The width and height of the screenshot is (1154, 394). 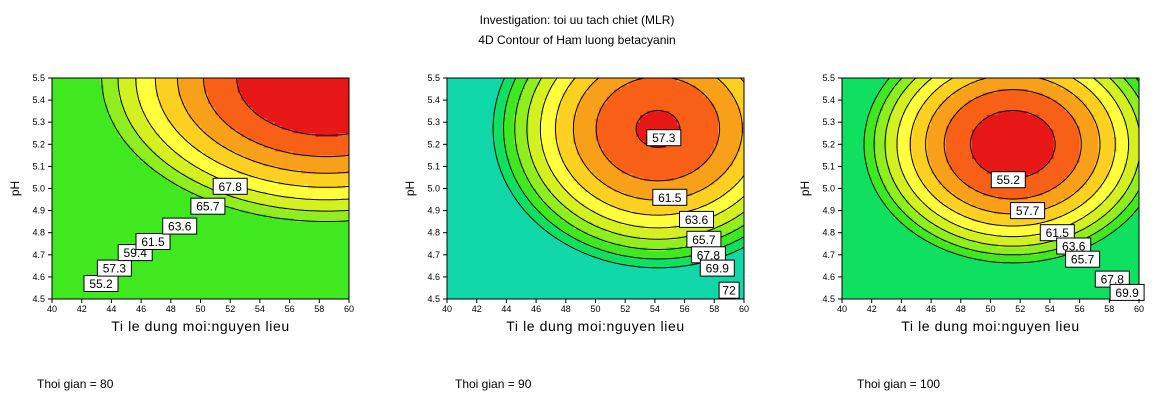 What do you see at coordinates (114, 268) in the screenshot?
I see `contour-label: 57.3` at bounding box center [114, 268].